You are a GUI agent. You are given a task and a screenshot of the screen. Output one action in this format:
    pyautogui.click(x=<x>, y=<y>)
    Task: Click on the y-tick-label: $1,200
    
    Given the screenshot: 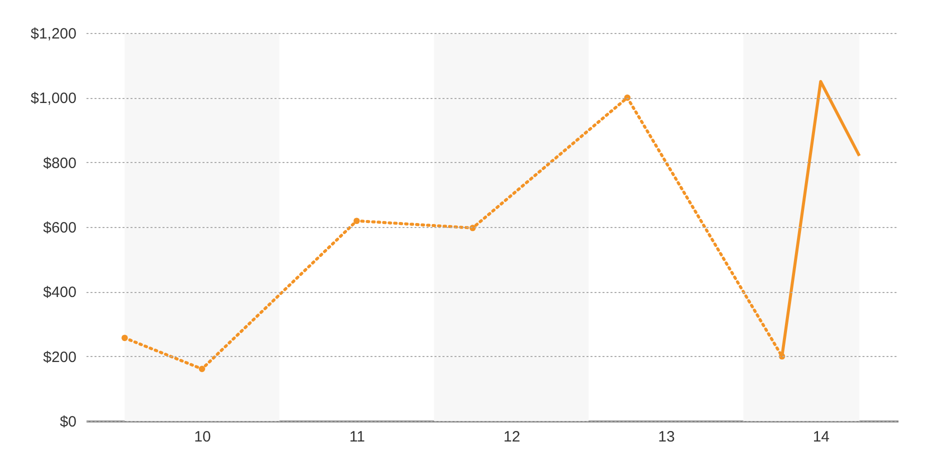 What is the action you would take?
    pyautogui.click(x=53, y=34)
    